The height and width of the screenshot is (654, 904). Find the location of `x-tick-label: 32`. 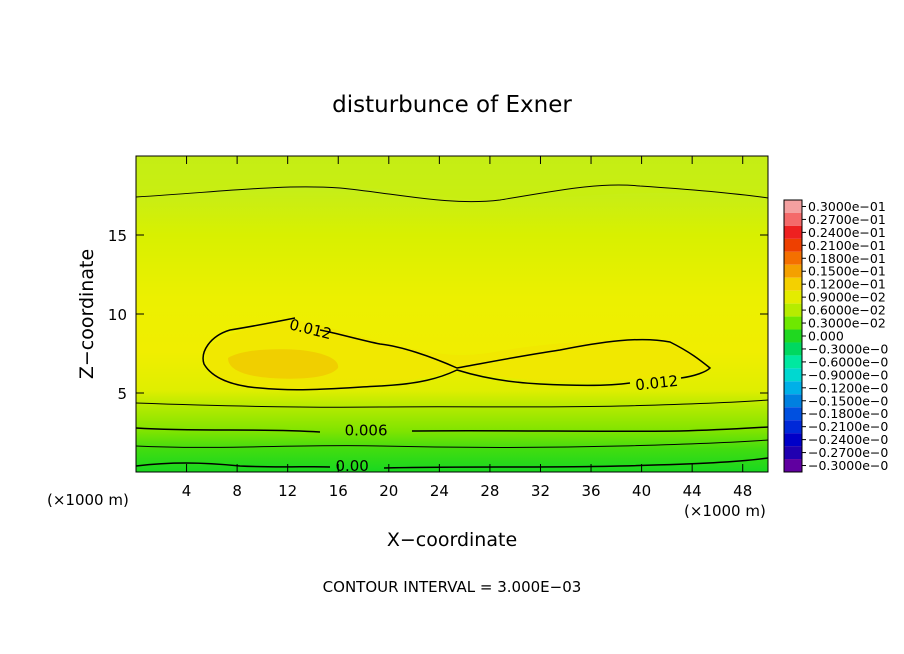

x-tick-label: 32 is located at coordinates (540, 491).